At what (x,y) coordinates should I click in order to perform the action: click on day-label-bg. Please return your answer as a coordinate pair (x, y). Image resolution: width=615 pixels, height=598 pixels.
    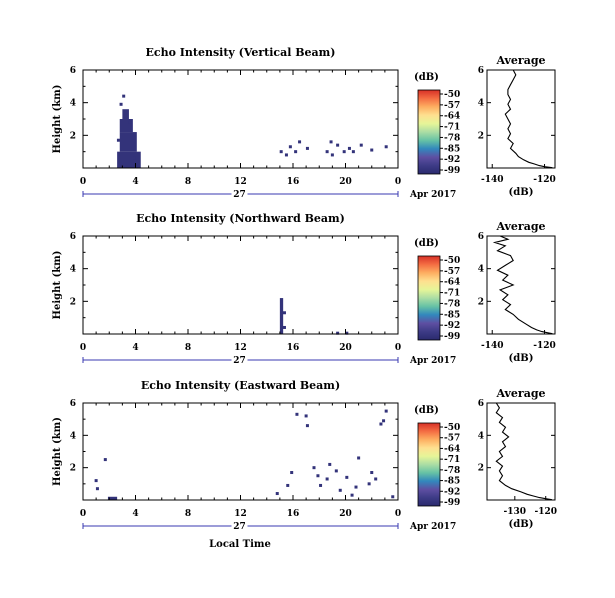
    Looking at the image, I should click on (239, 193).